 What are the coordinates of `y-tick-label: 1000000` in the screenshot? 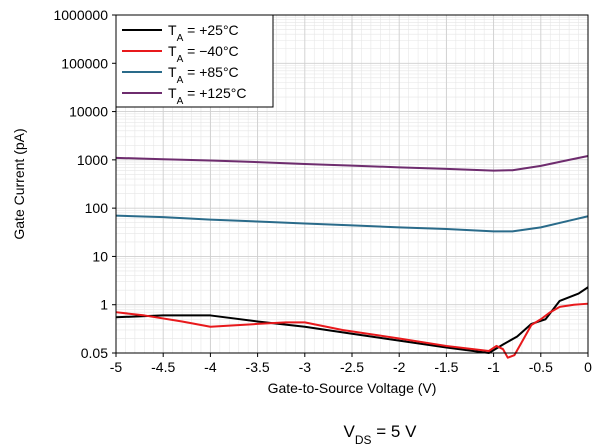 It's located at (80, 15).